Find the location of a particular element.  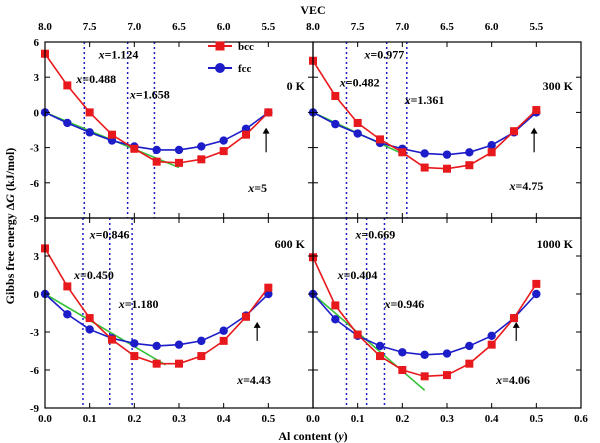

panel-1-arrow-head is located at coordinates (266, 130).